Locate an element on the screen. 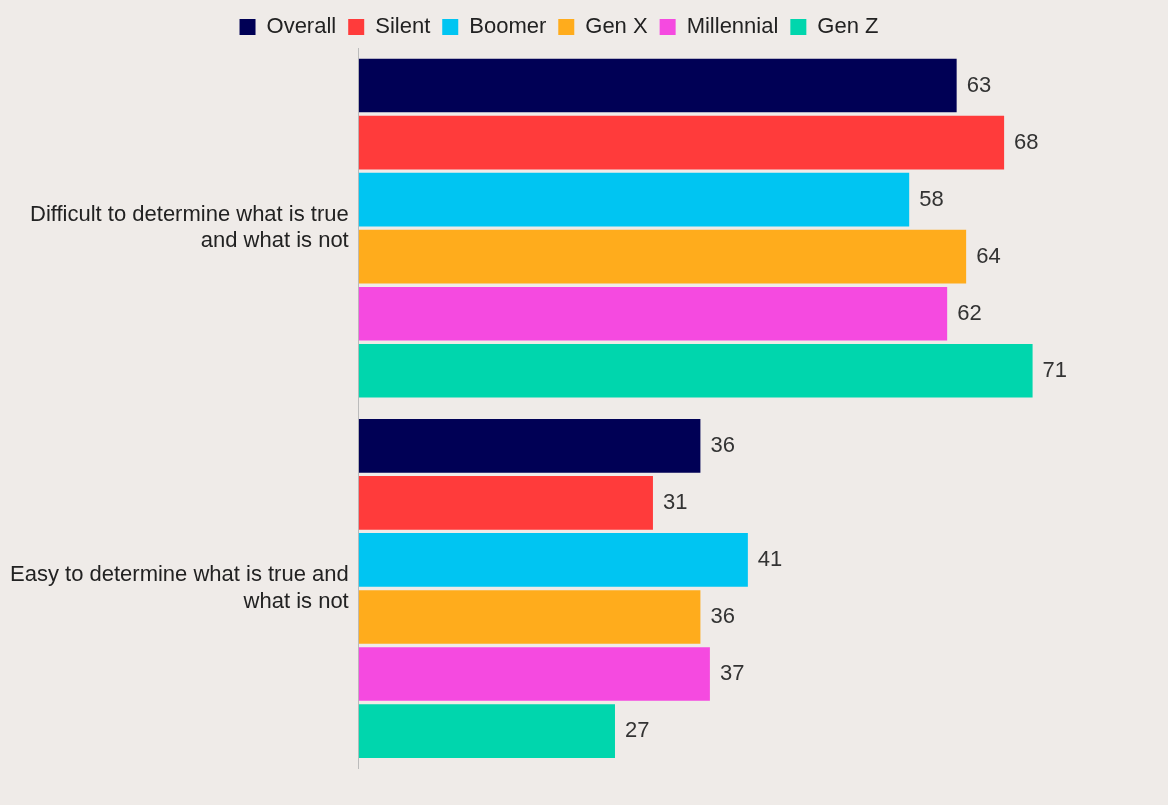 This screenshot has width=1168, height=805. data-label: 62 is located at coordinates (969, 312).